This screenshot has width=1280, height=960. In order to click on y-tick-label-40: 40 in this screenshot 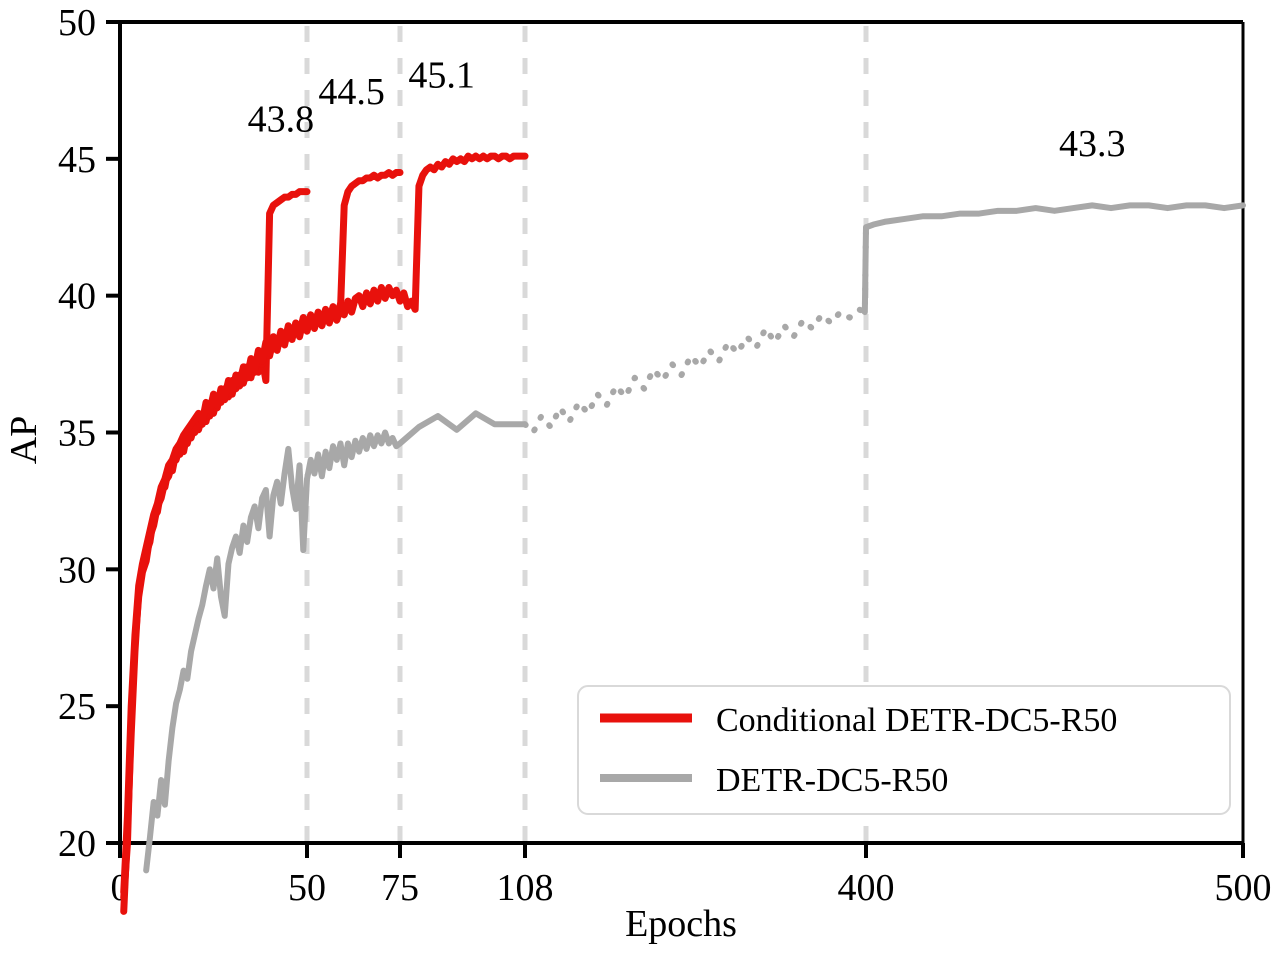, I will do `click(77, 297)`.